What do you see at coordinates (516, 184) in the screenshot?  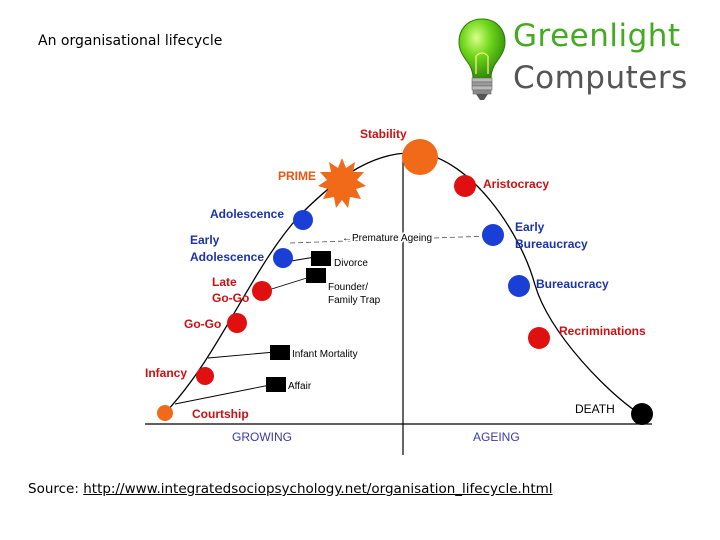 I see `aristocracy-label: Aristocracy` at bounding box center [516, 184].